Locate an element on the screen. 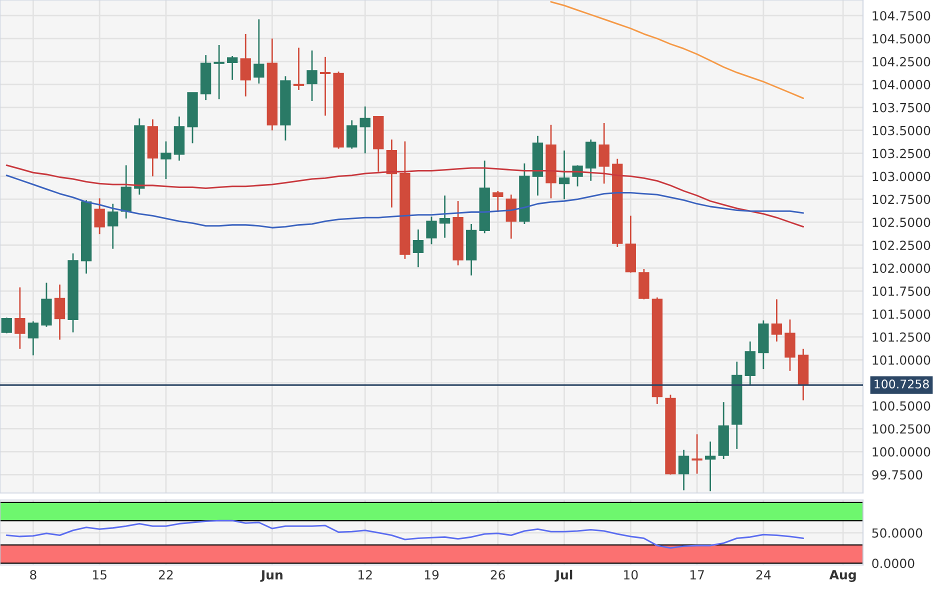 Image resolution: width=933 pixels, height=595 pixels. x-tick-label: 12 is located at coordinates (365, 575).